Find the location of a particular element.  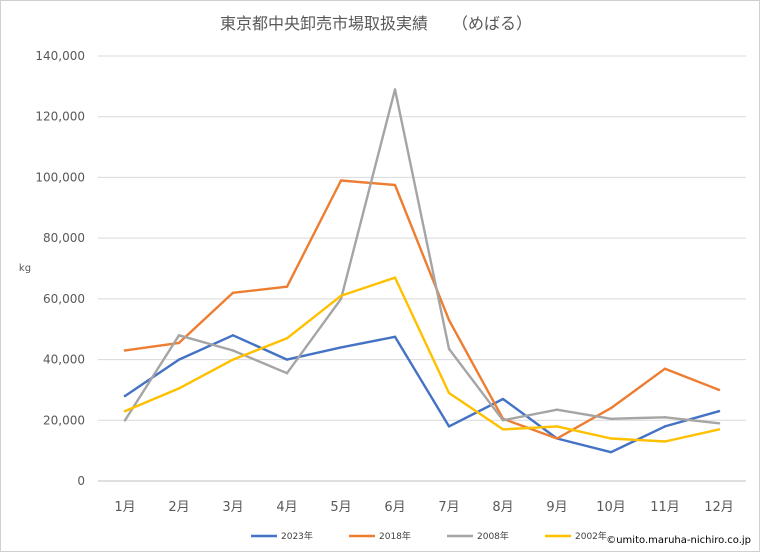

legend-label: 2002年 is located at coordinates (591, 536).